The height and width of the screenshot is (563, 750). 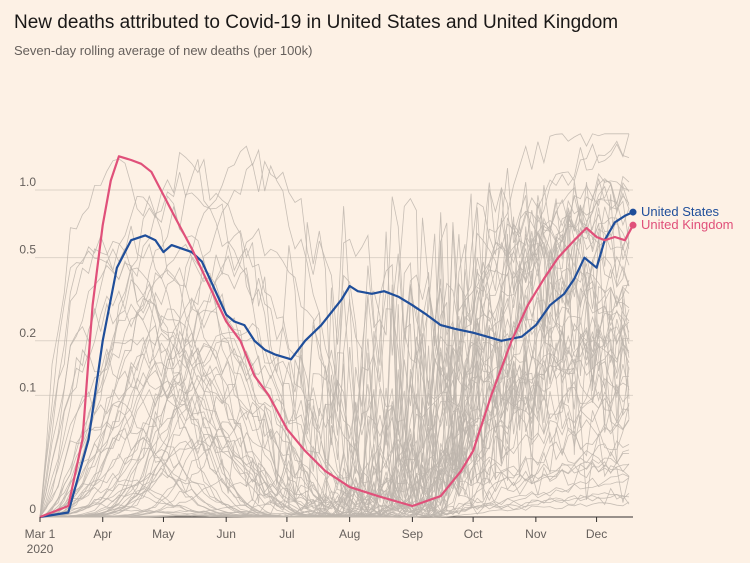 I want to click on y-tick-label: 0, so click(x=32, y=509).